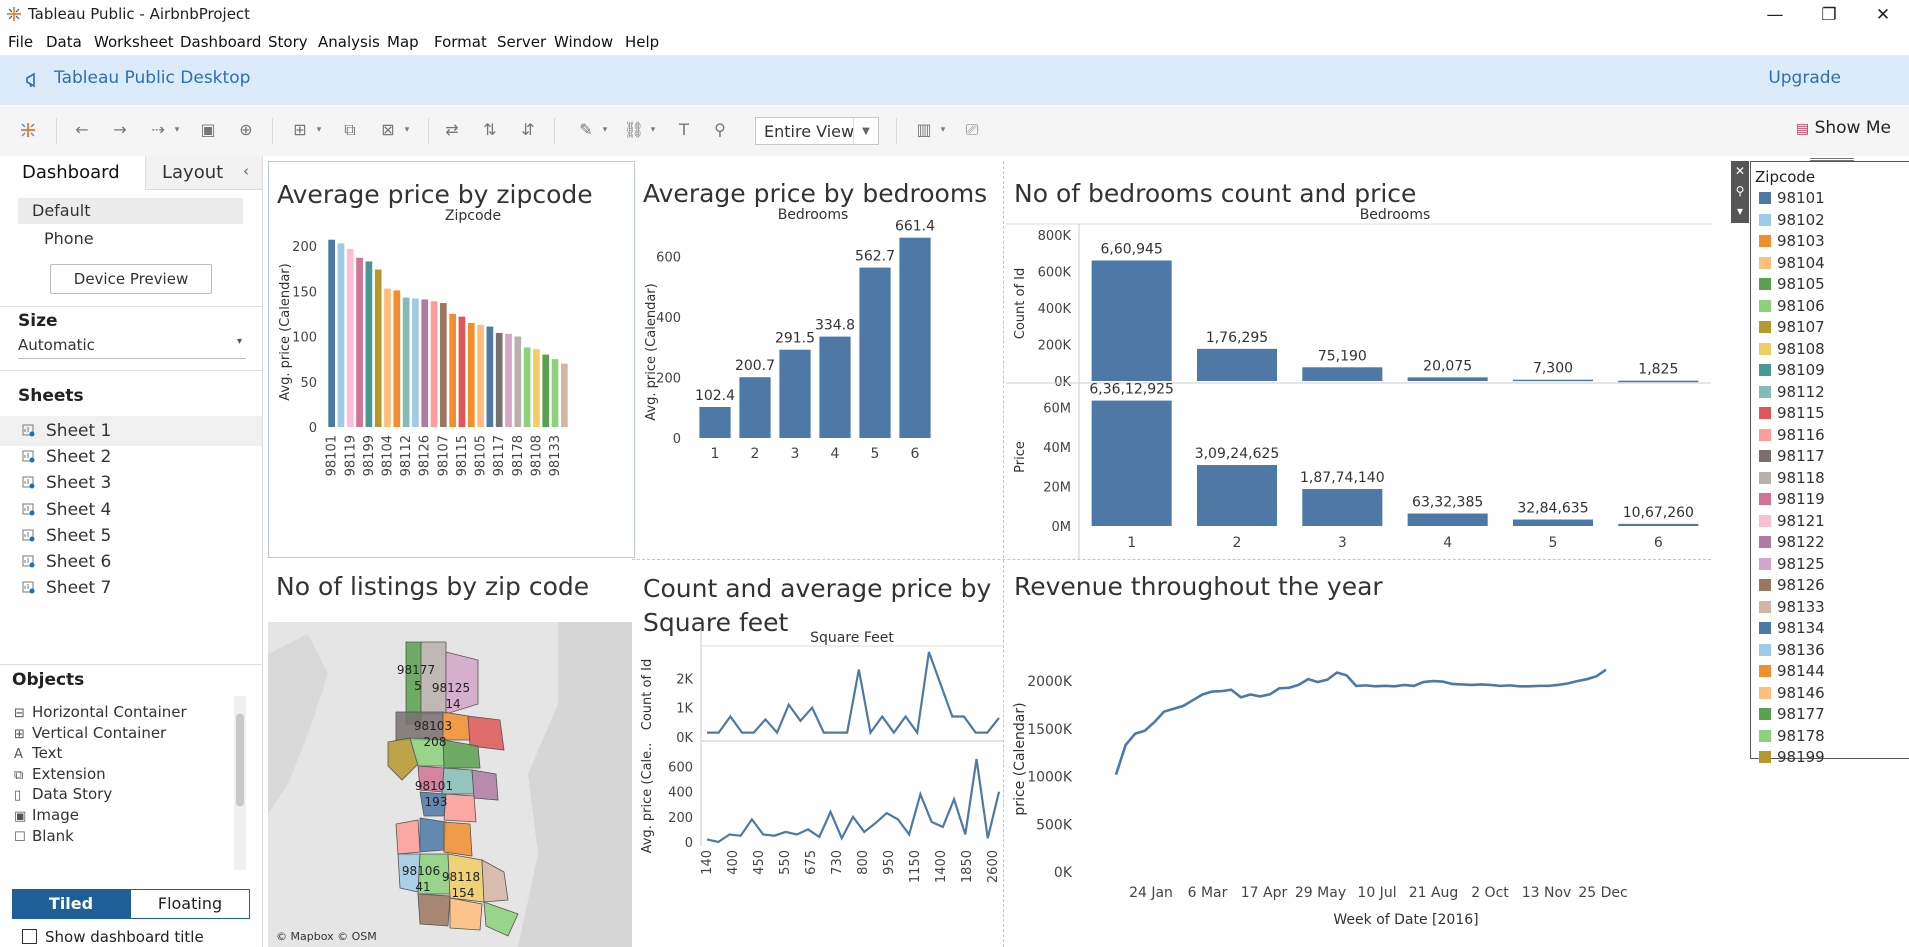 Image resolution: width=1909 pixels, height=947 pixels. What do you see at coordinates (452, 129) in the screenshot?
I see `swap-rows-columns-icon: ⇄` at bounding box center [452, 129].